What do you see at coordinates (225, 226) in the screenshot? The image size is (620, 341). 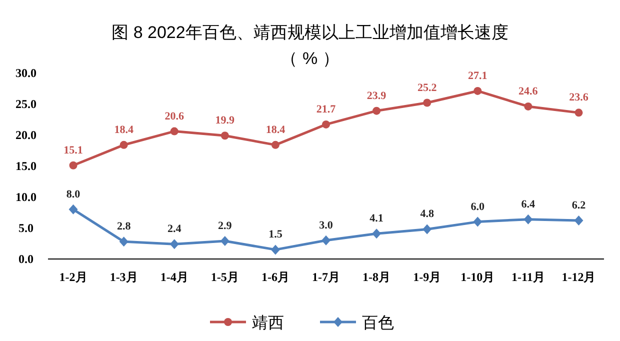 I see `data-label: 2.9` at bounding box center [225, 226].